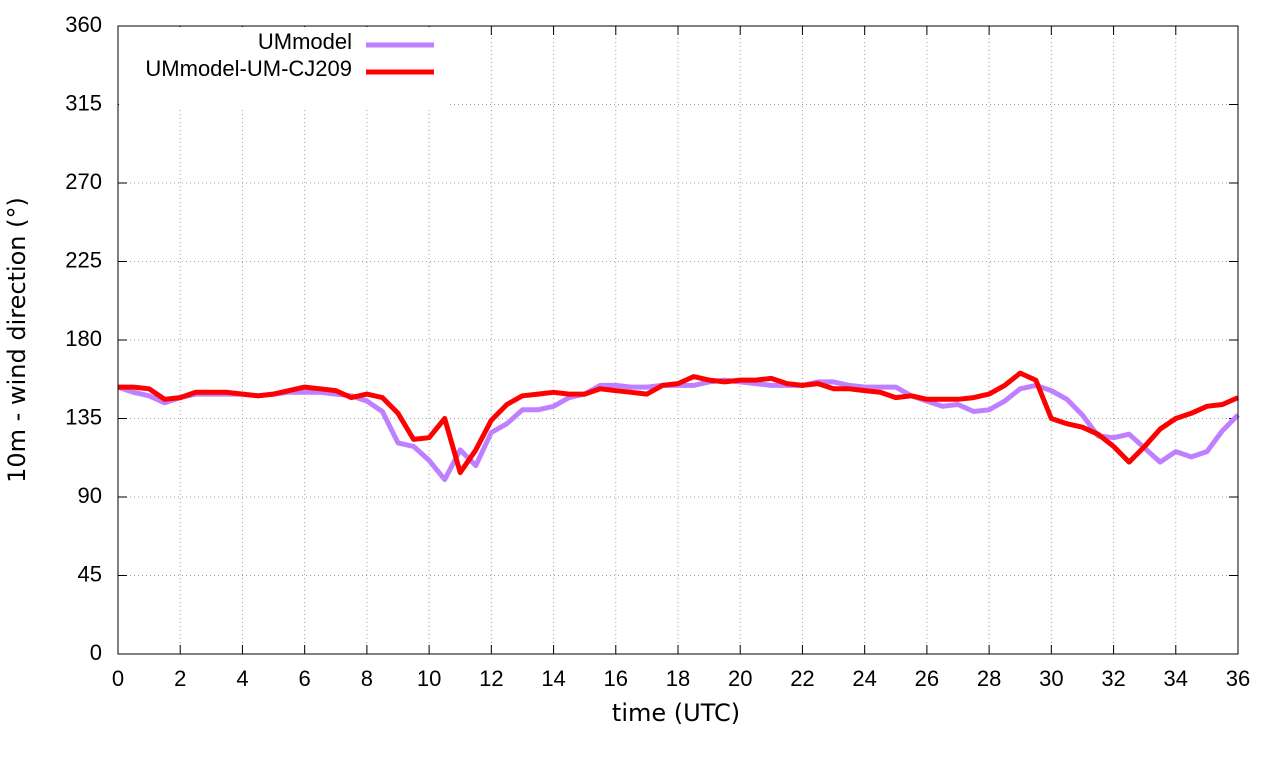  What do you see at coordinates (83, 102) in the screenshot?
I see `y-tick-label: 315` at bounding box center [83, 102].